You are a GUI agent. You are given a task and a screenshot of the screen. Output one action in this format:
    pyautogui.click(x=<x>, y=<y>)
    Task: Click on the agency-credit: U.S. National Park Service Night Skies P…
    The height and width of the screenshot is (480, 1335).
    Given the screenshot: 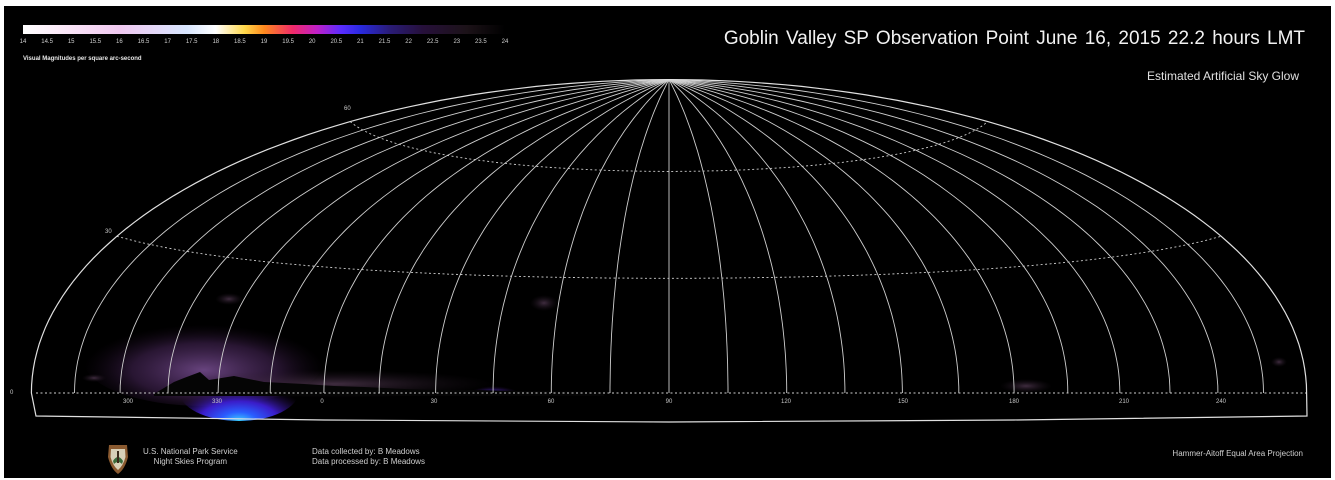 What is the action you would take?
    pyautogui.click(x=190, y=457)
    